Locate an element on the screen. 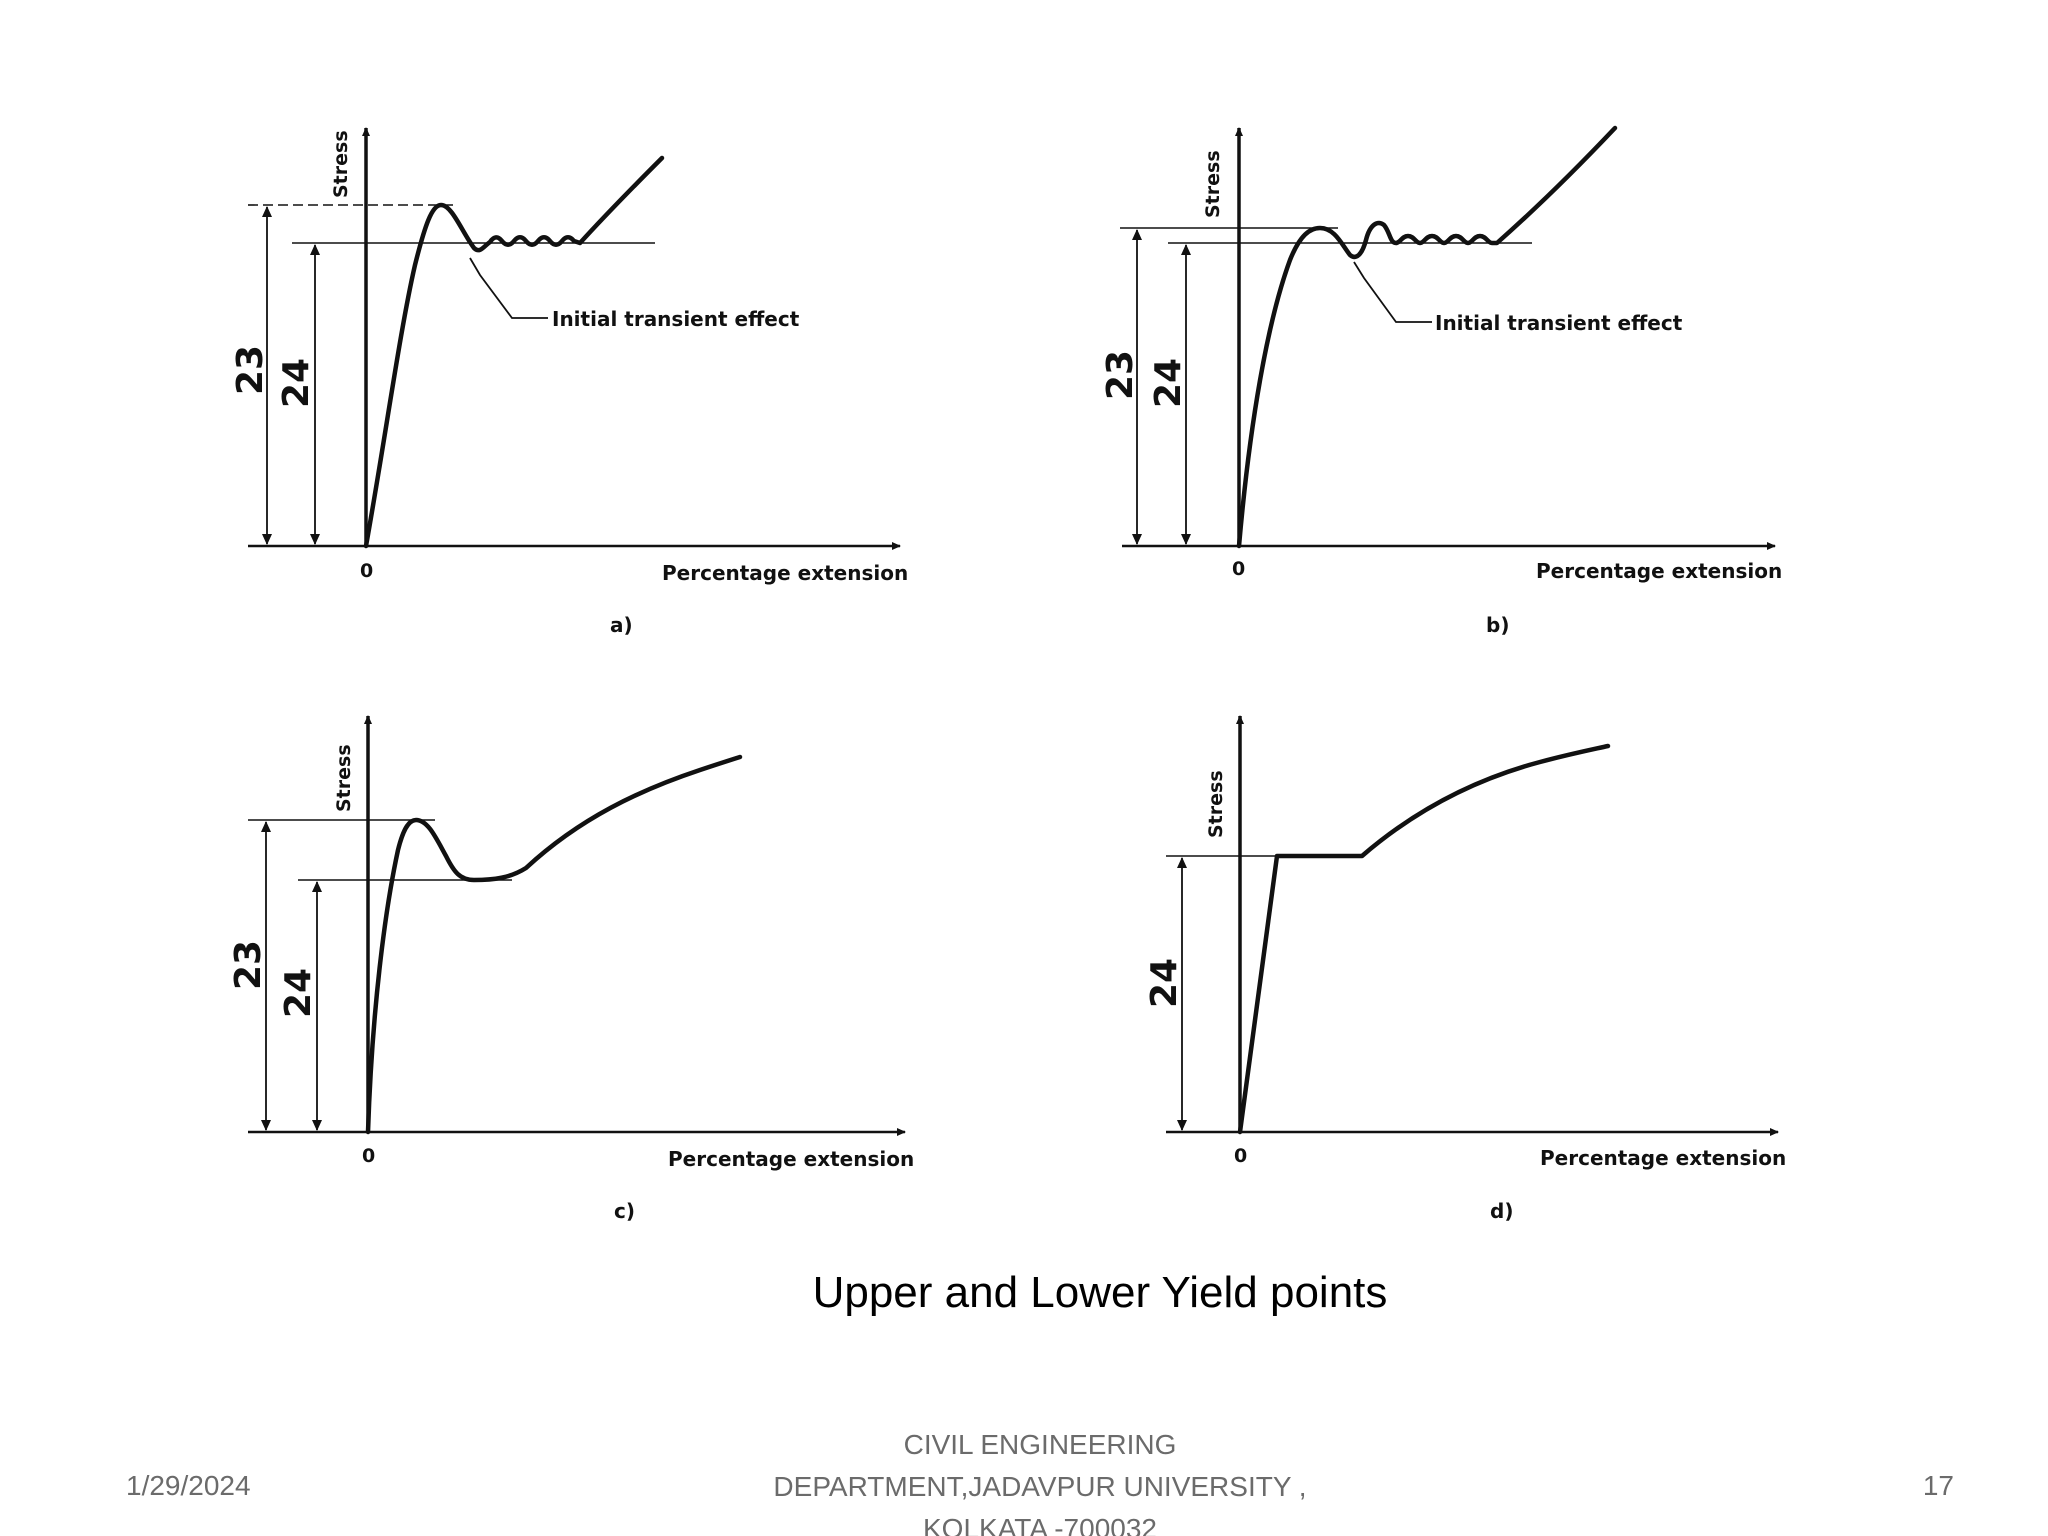 The image size is (2048, 1536). diagram-b-panel-label: b) is located at coordinates (1497, 625).